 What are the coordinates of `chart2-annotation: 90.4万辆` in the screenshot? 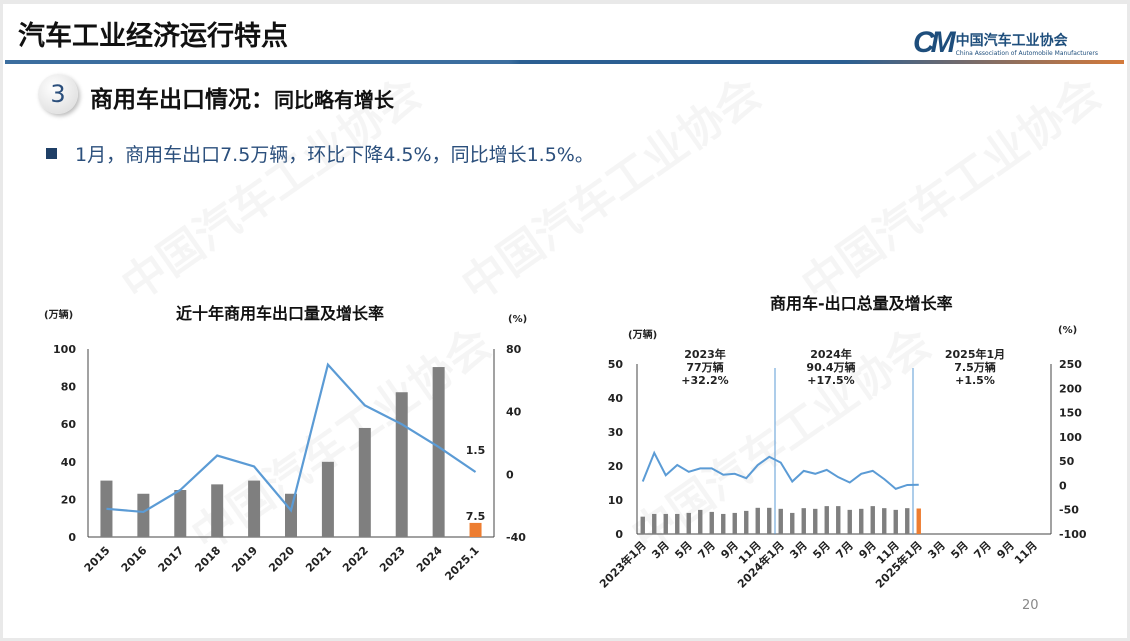 It's located at (830, 367).